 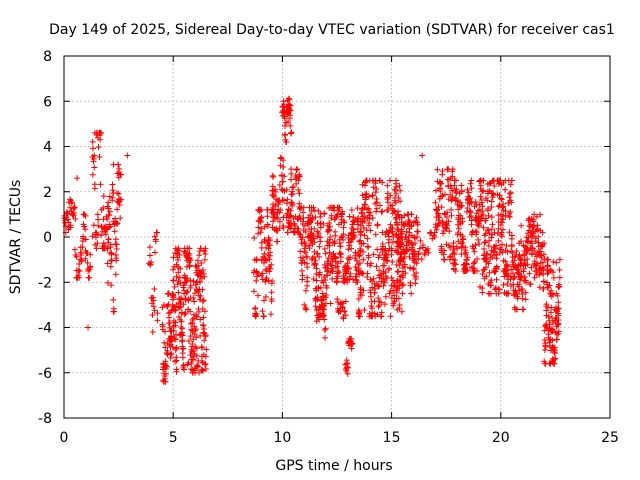 What do you see at coordinates (45, 329) in the screenshot?
I see `y-tick-label: -4` at bounding box center [45, 329].